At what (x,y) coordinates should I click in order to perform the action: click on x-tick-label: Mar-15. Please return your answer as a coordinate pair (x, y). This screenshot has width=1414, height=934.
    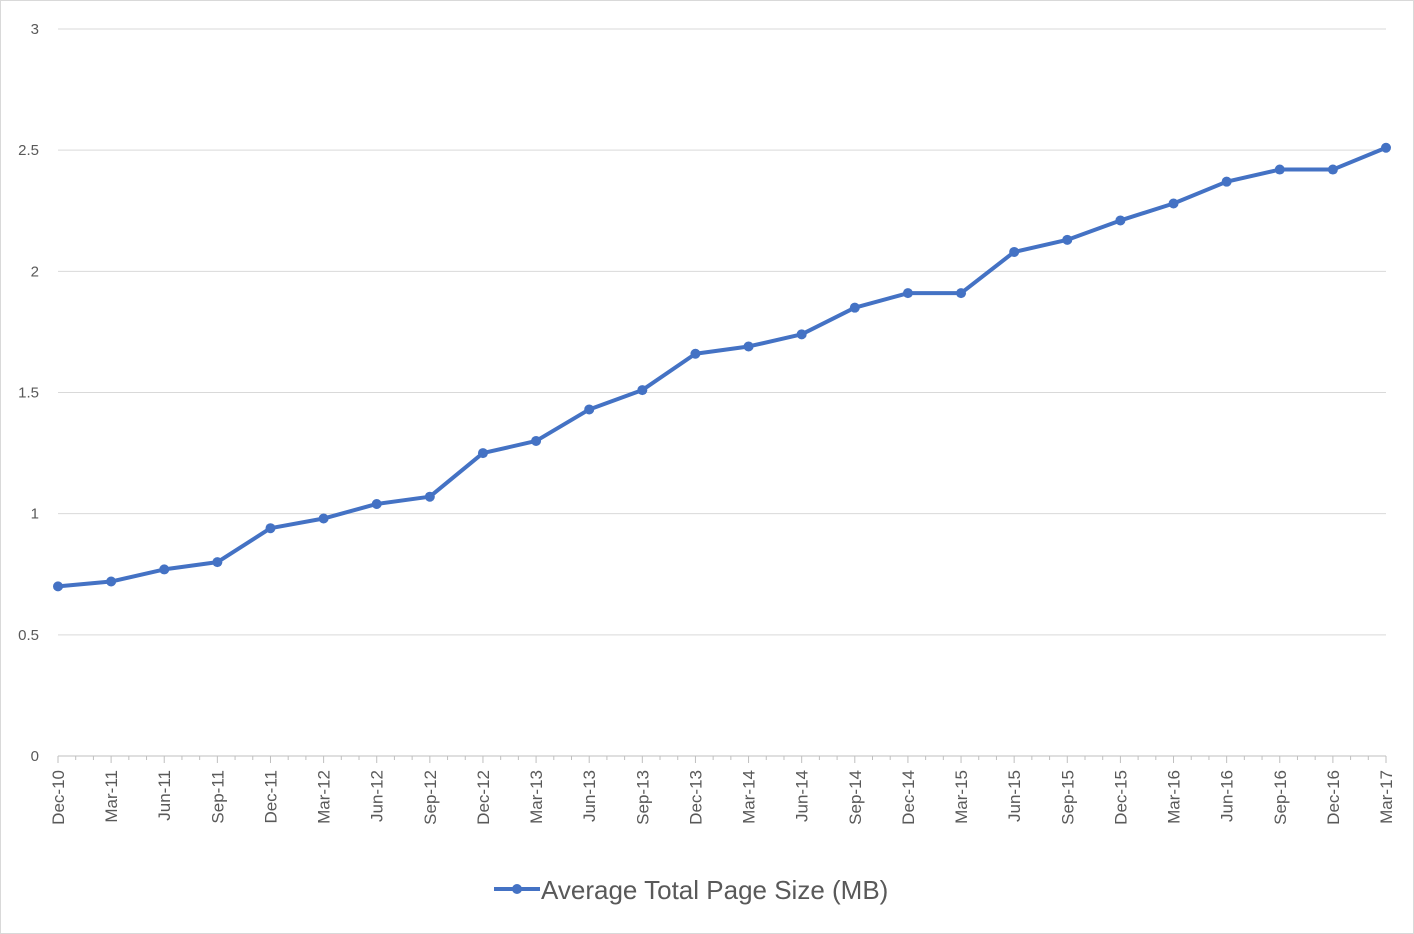
    Looking at the image, I should click on (961, 797).